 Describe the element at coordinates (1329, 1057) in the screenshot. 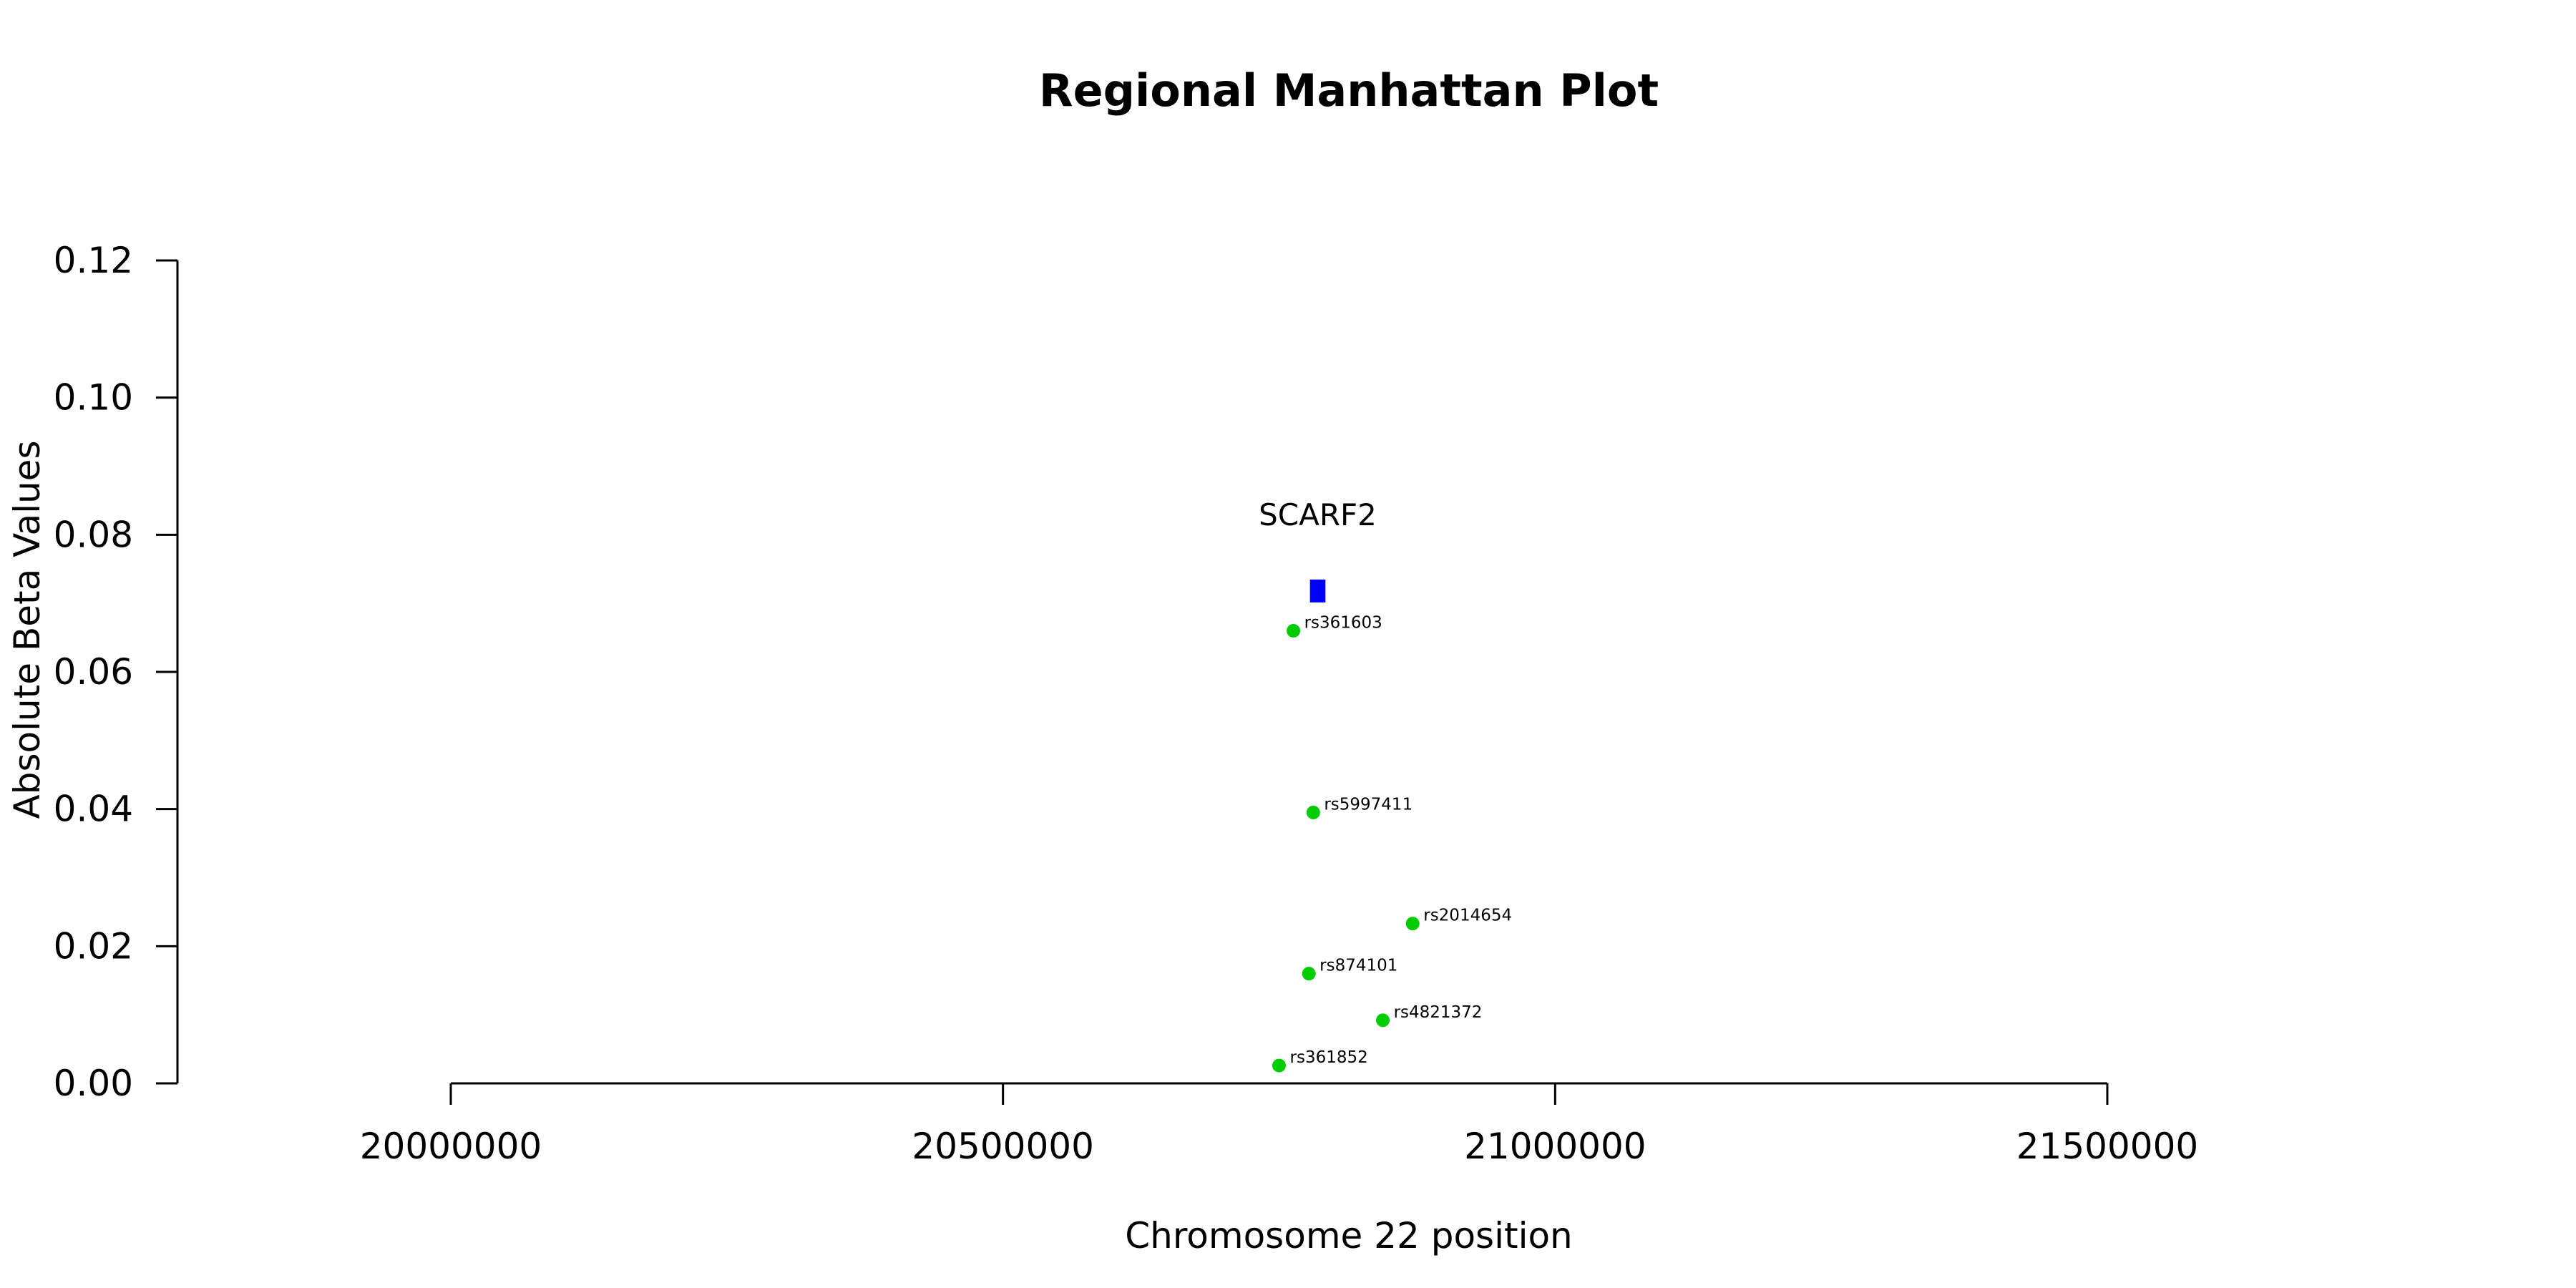

I see `snp-label: rs361852` at that location.